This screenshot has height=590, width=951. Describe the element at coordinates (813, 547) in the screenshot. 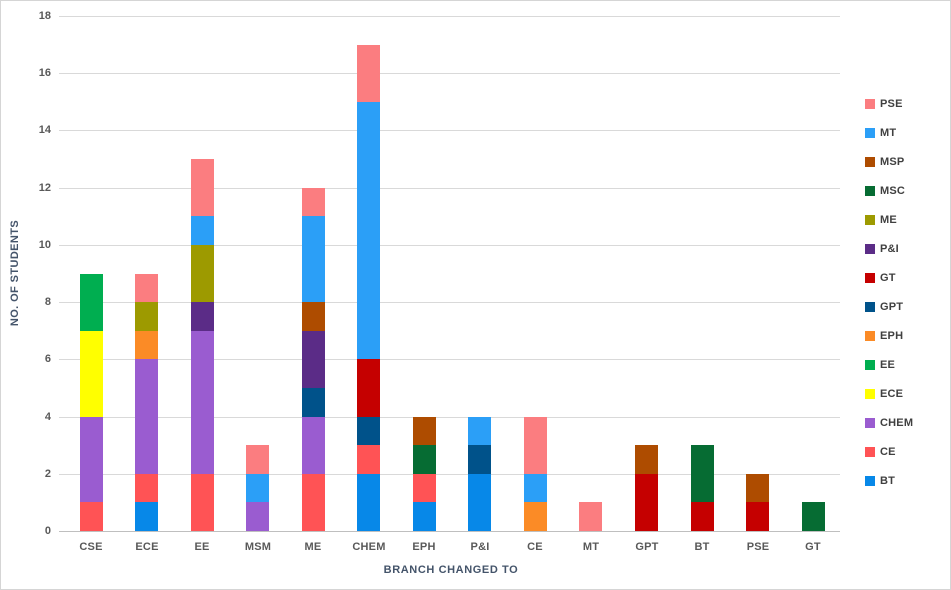

I see `x-axis-label-GT: GT` at that location.